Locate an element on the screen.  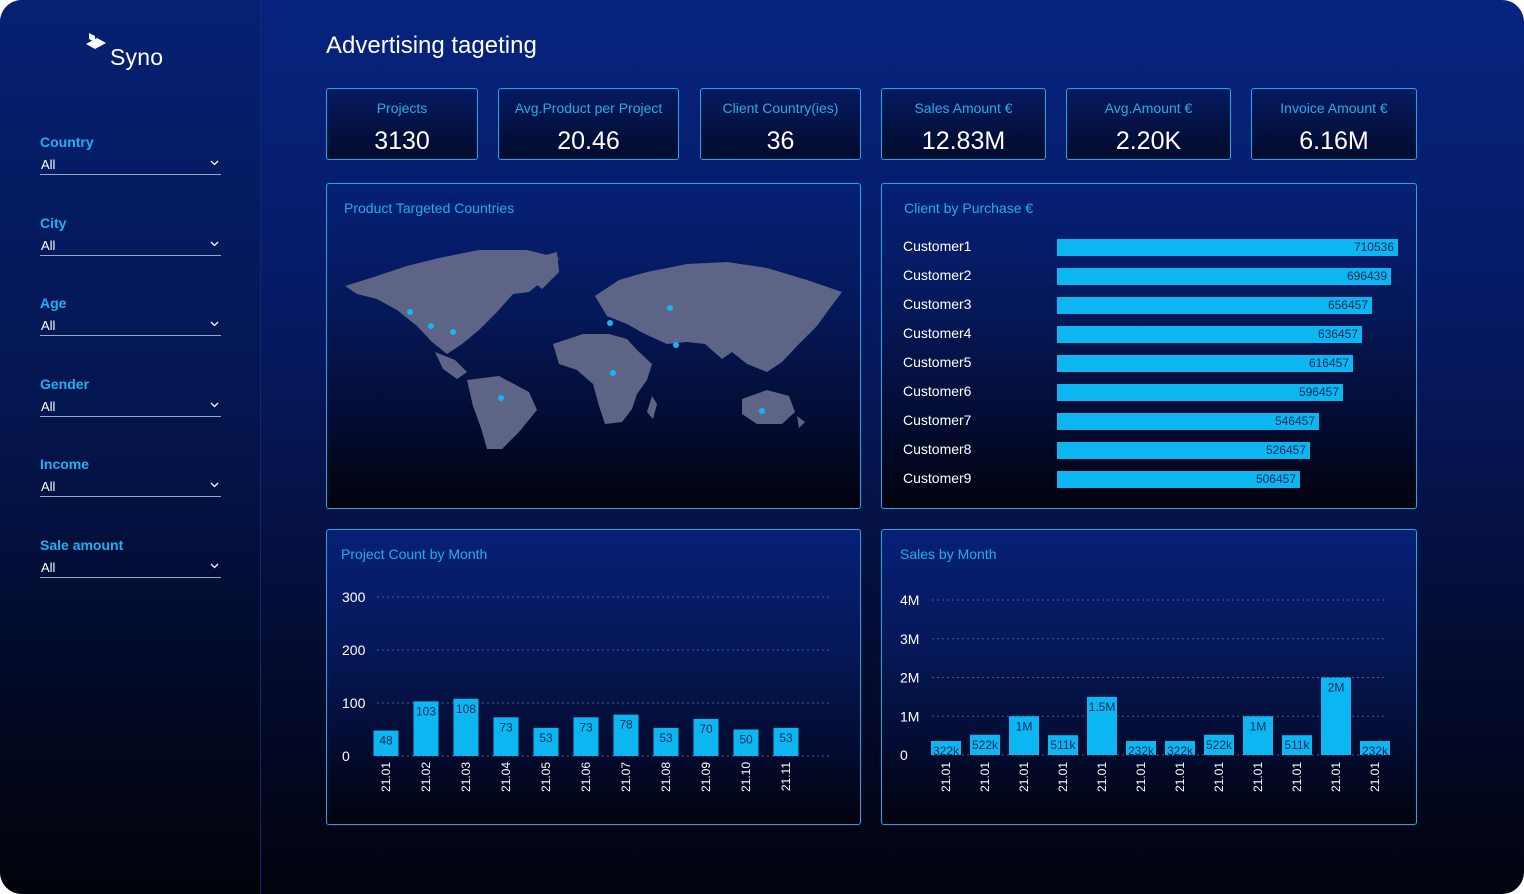
logo-text: Syno is located at coordinates (137, 57).